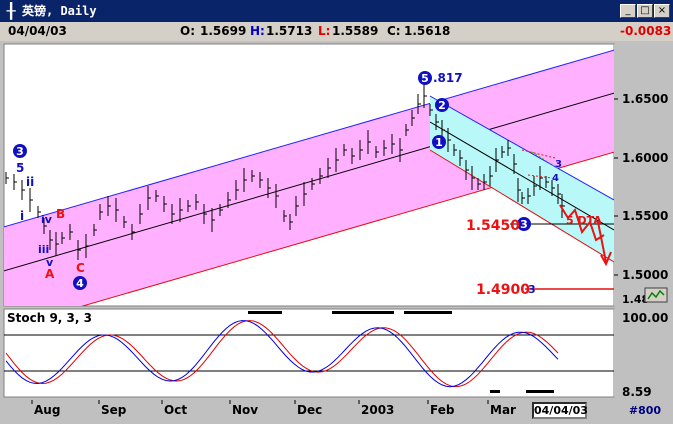  What do you see at coordinates (49, 318) in the screenshot?
I see `stoch-title: Stoch 9, 3, 3` at bounding box center [49, 318].